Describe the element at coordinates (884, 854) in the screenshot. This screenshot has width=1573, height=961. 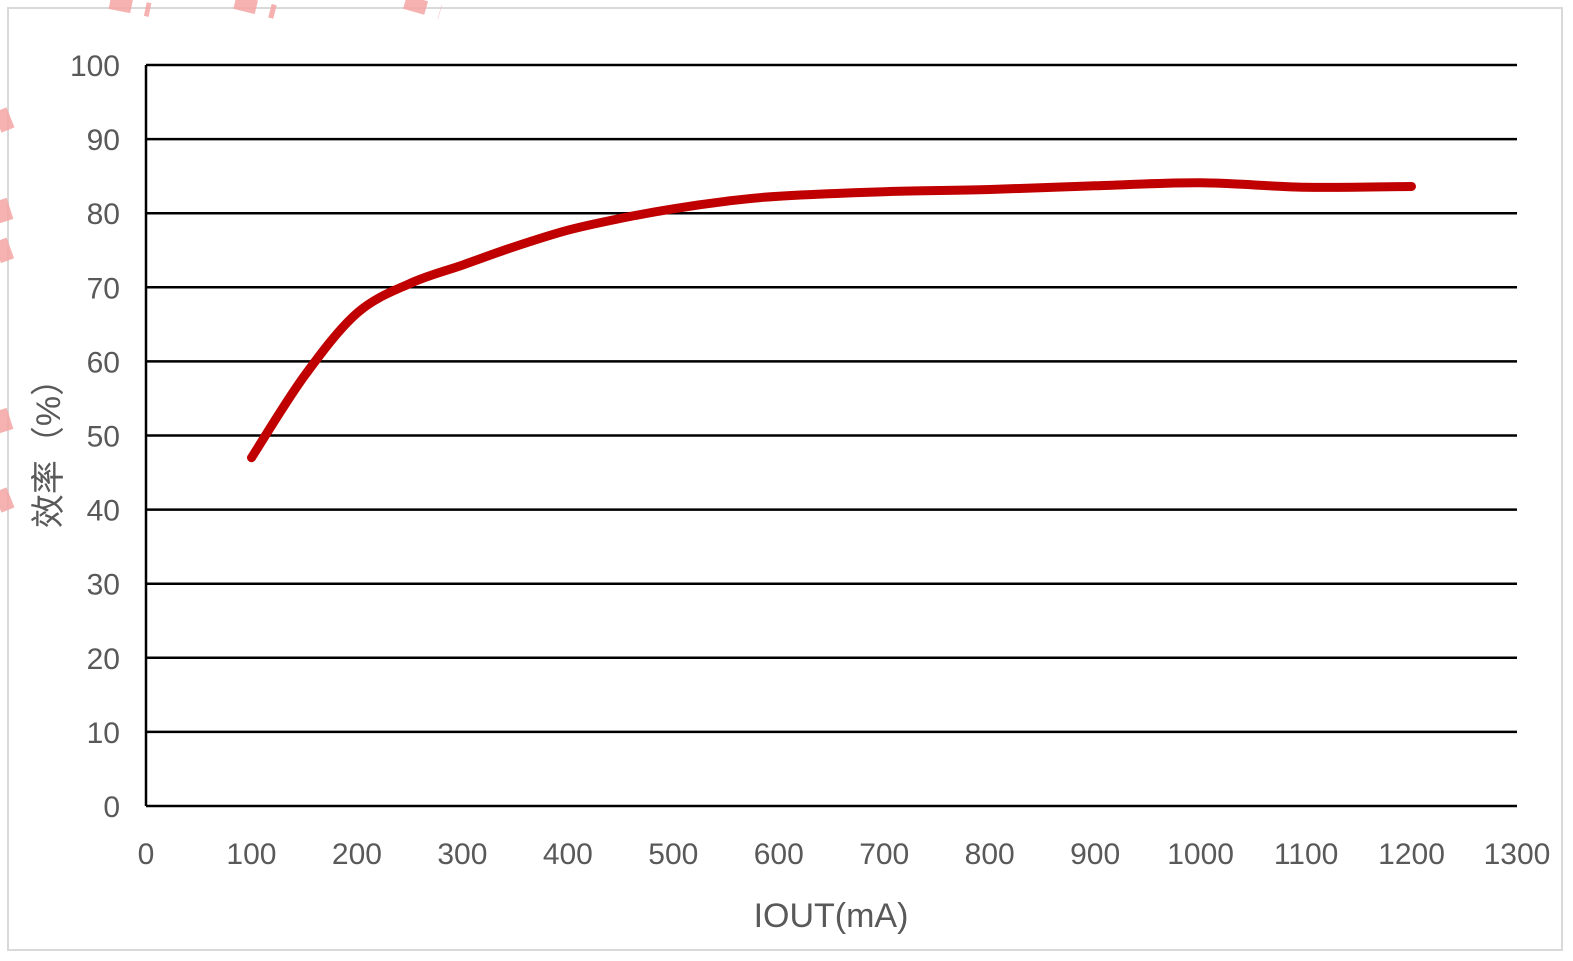
I see `x-tick-label: 700` at that location.